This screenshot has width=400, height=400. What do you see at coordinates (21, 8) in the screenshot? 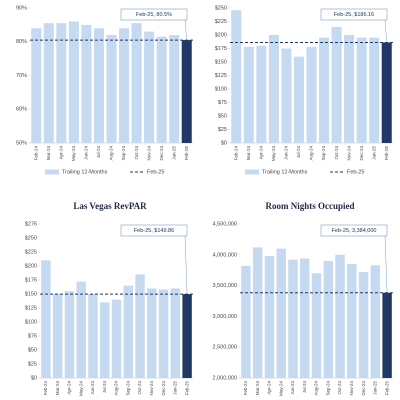
I see `y-tick-label: 90%` at bounding box center [21, 8].